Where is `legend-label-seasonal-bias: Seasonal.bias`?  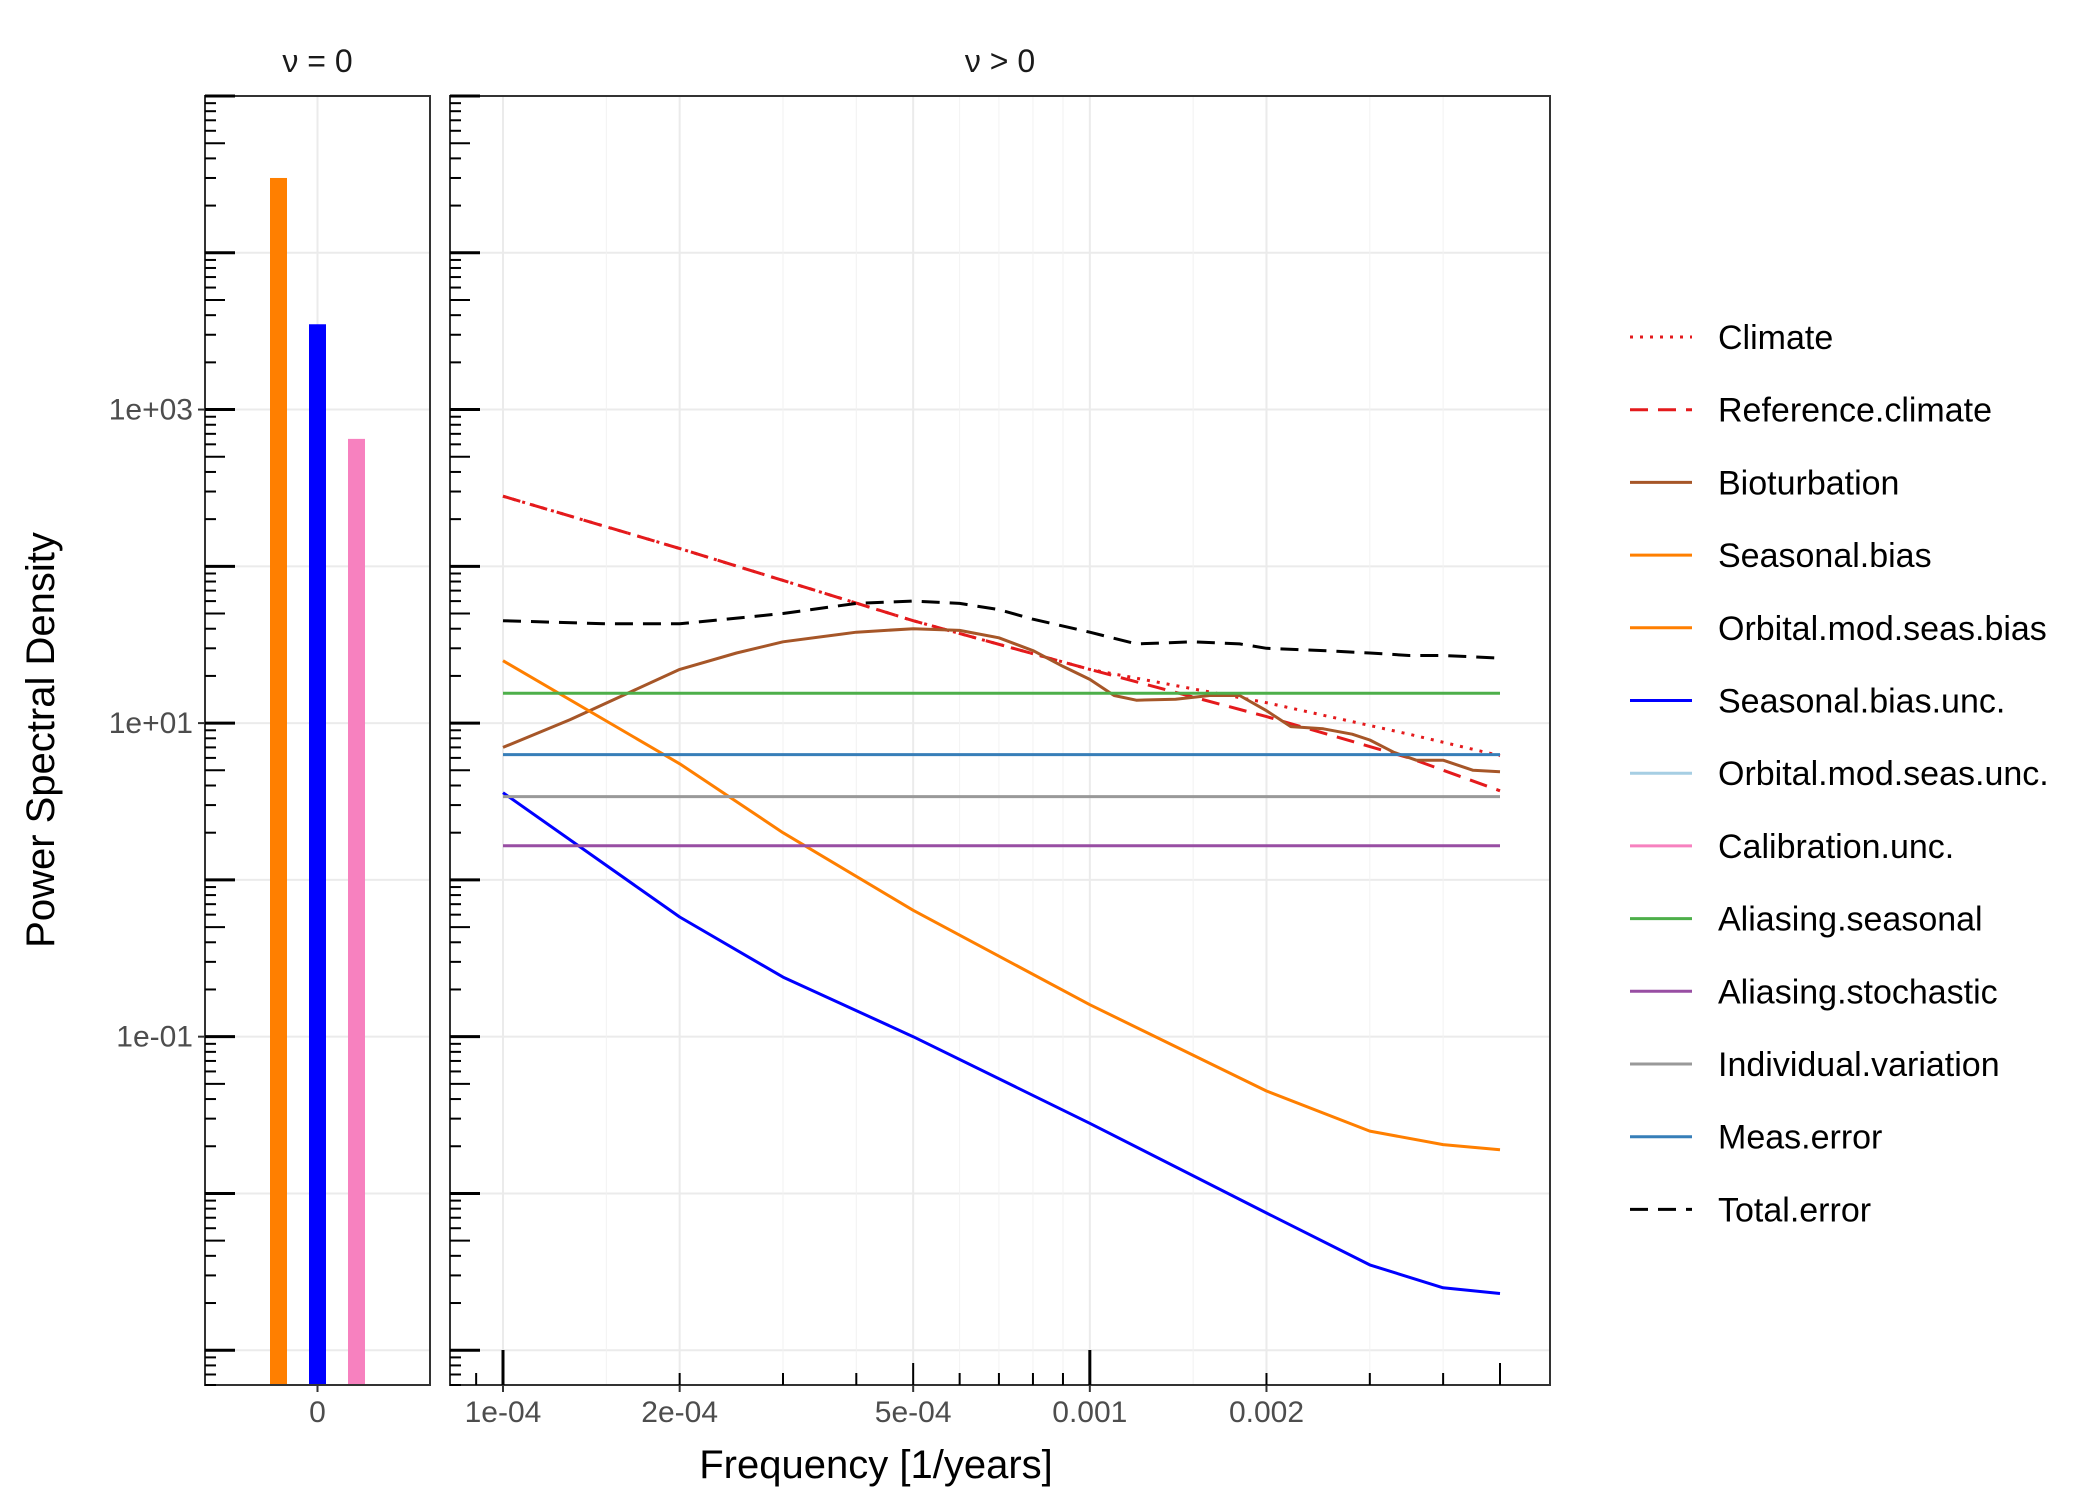
legend-label-seasonal-bias: Seasonal.bias is located at coordinates (1825, 556).